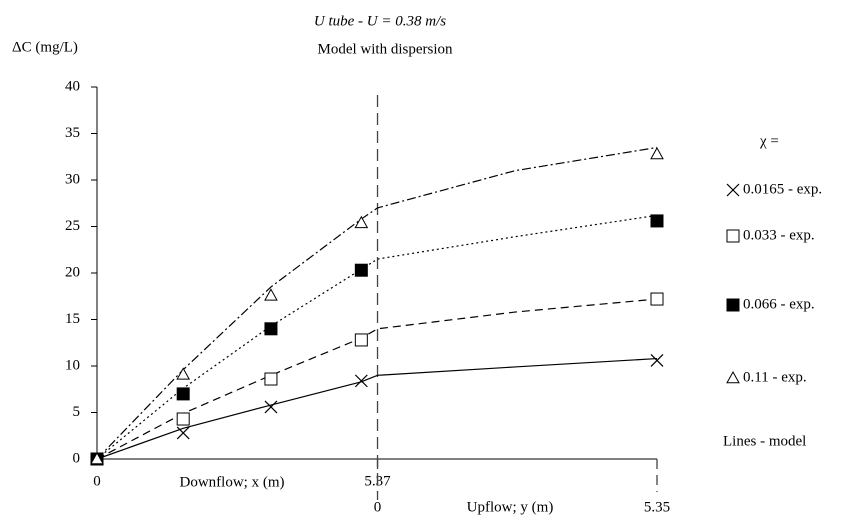 This screenshot has width=868, height=523. I want to click on x2-tick-label: 5.35, so click(657, 507).